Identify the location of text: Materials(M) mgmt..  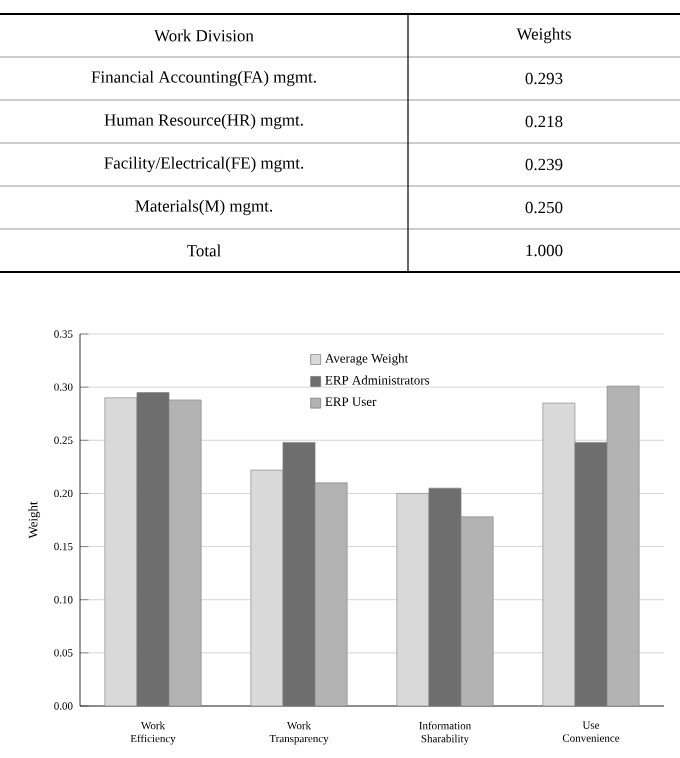
(204, 207).